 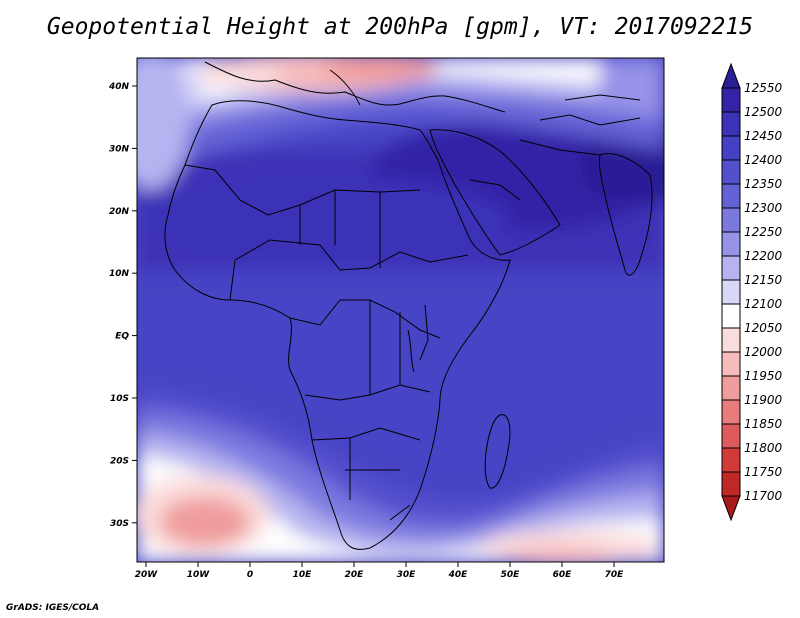 What do you see at coordinates (303, 575) in the screenshot?
I see `lon-tick-label: 10E` at bounding box center [303, 575].